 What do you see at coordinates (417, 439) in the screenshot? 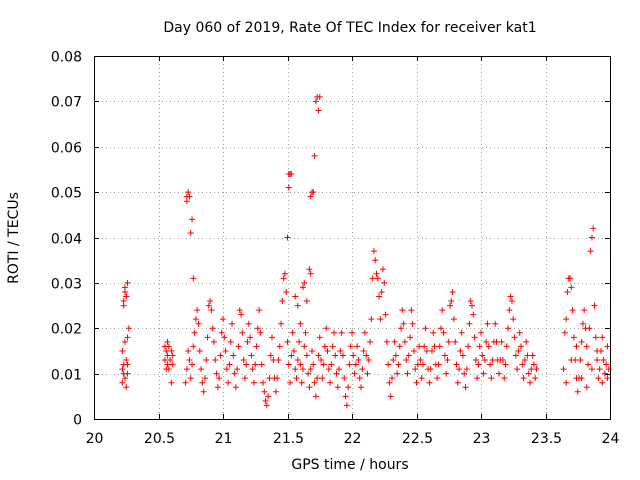
I see `x-tick-label: 22.5` at bounding box center [417, 439].